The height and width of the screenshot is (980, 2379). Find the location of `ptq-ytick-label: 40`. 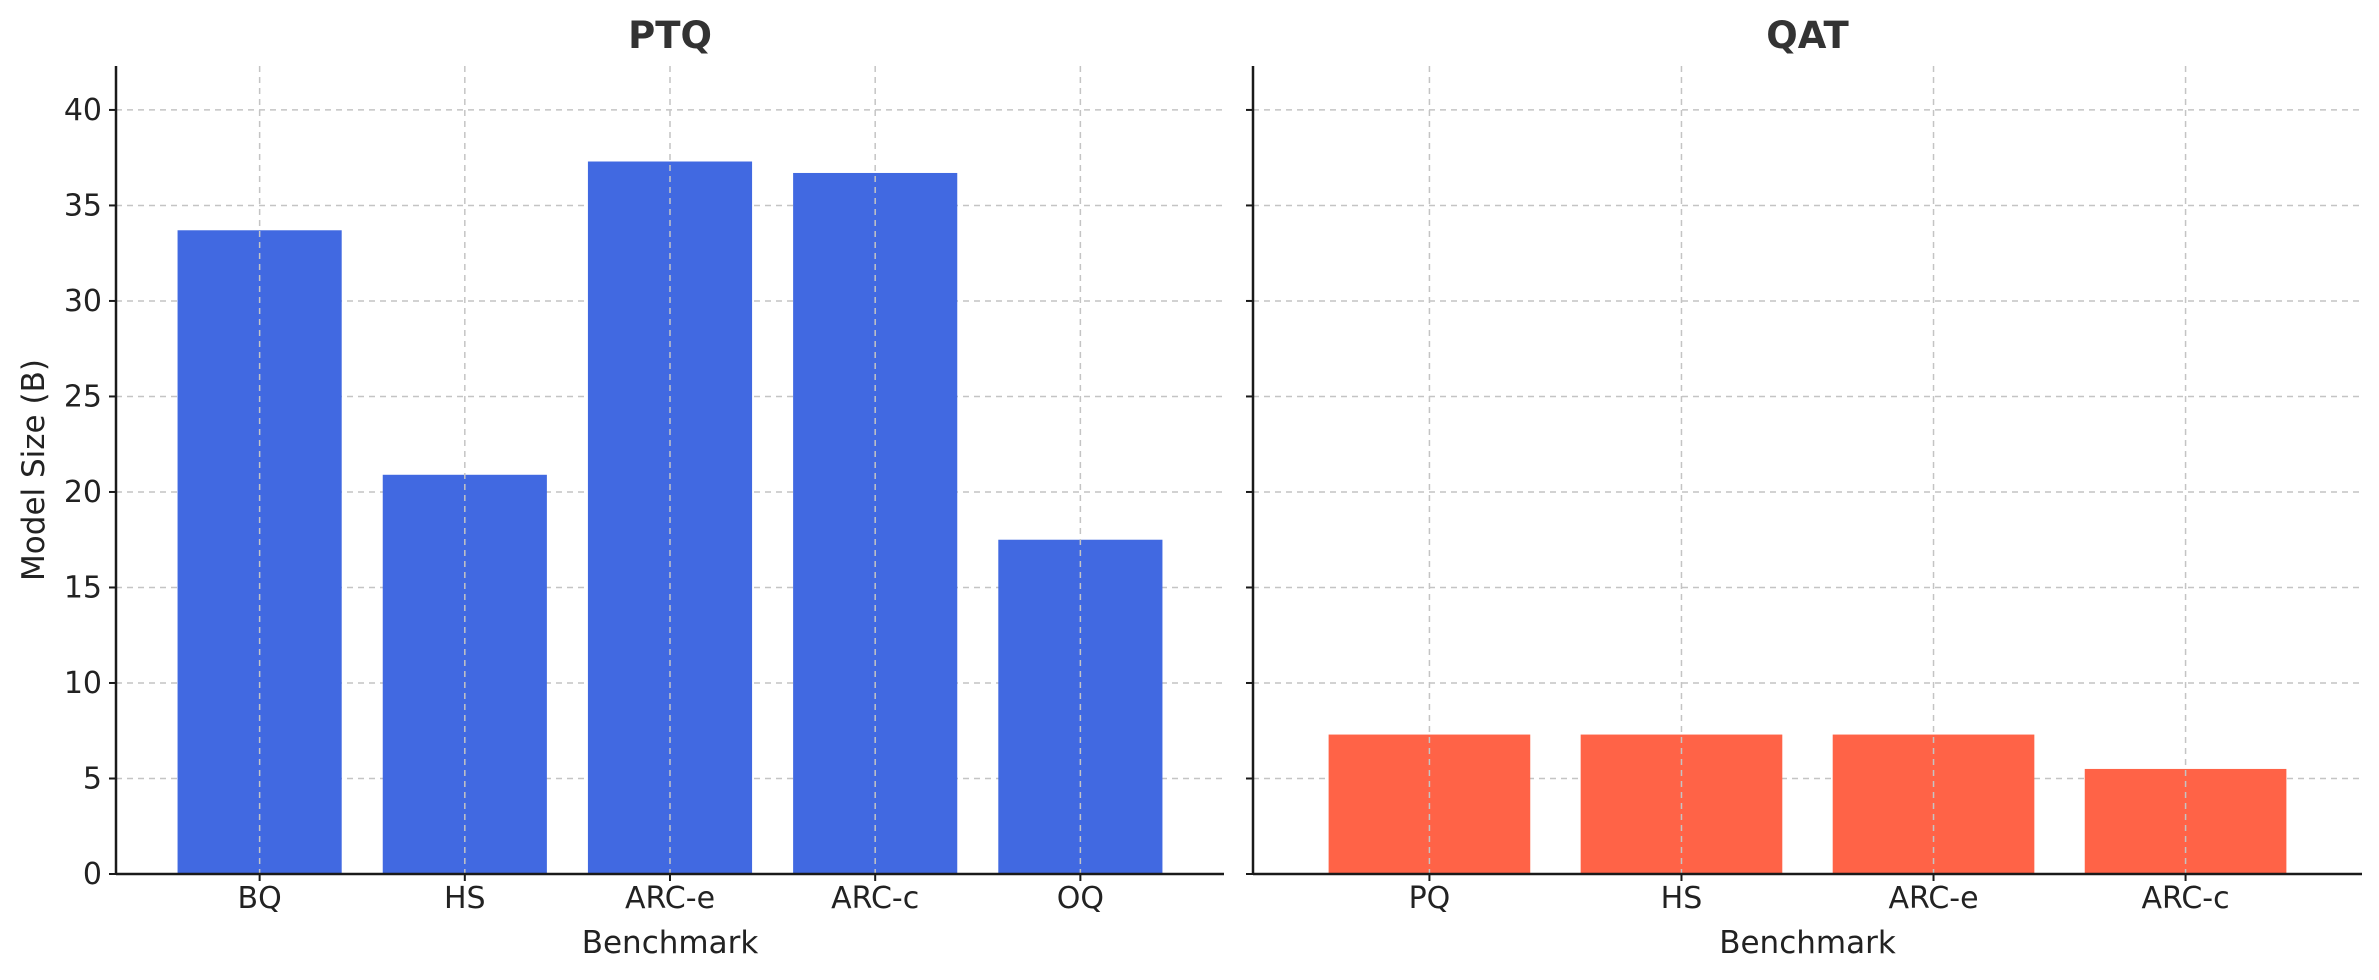

ptq-ytick-label: 40 is located at coordinates (83, 110).